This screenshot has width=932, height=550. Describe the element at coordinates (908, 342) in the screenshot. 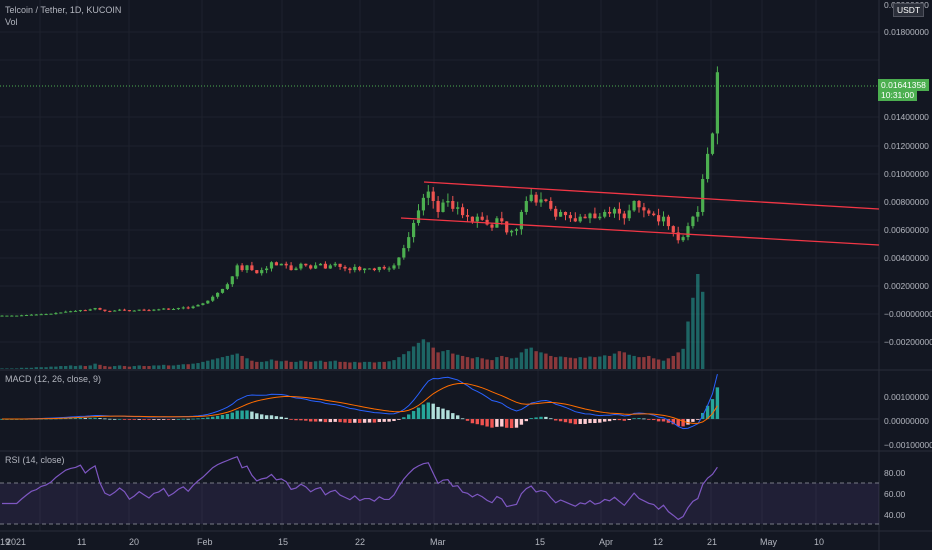

I see `price-tick-label: −0.00200000` at that location.